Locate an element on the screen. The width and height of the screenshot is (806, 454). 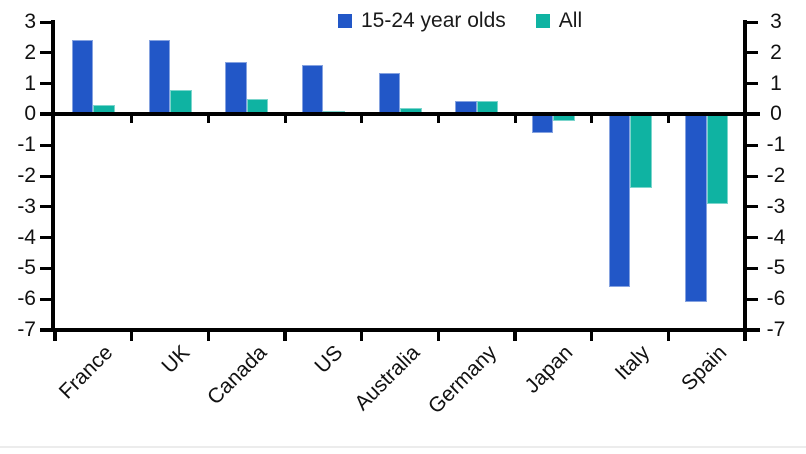
y-tick-label-left--6: -6 is located at coordinates (26, 299).